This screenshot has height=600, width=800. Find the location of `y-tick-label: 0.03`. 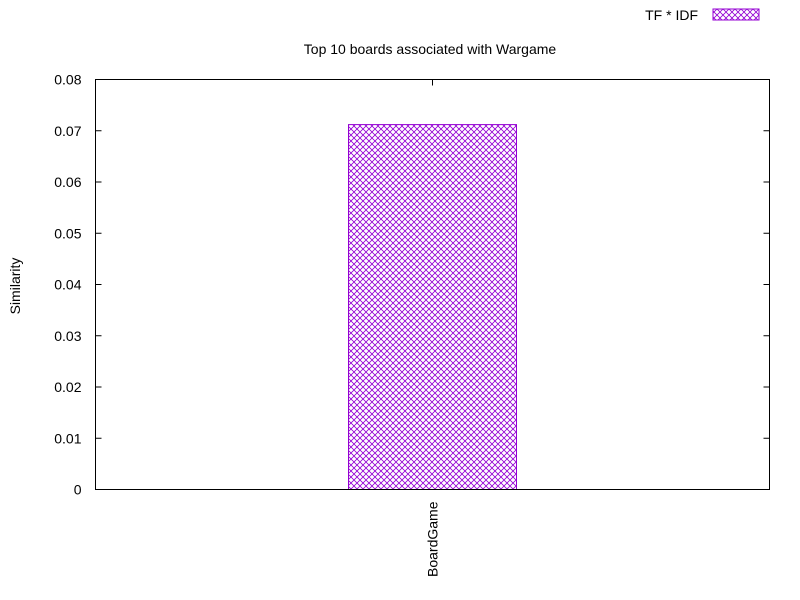

y-tick-label: 0.03 is located at coordinates (67, 336).